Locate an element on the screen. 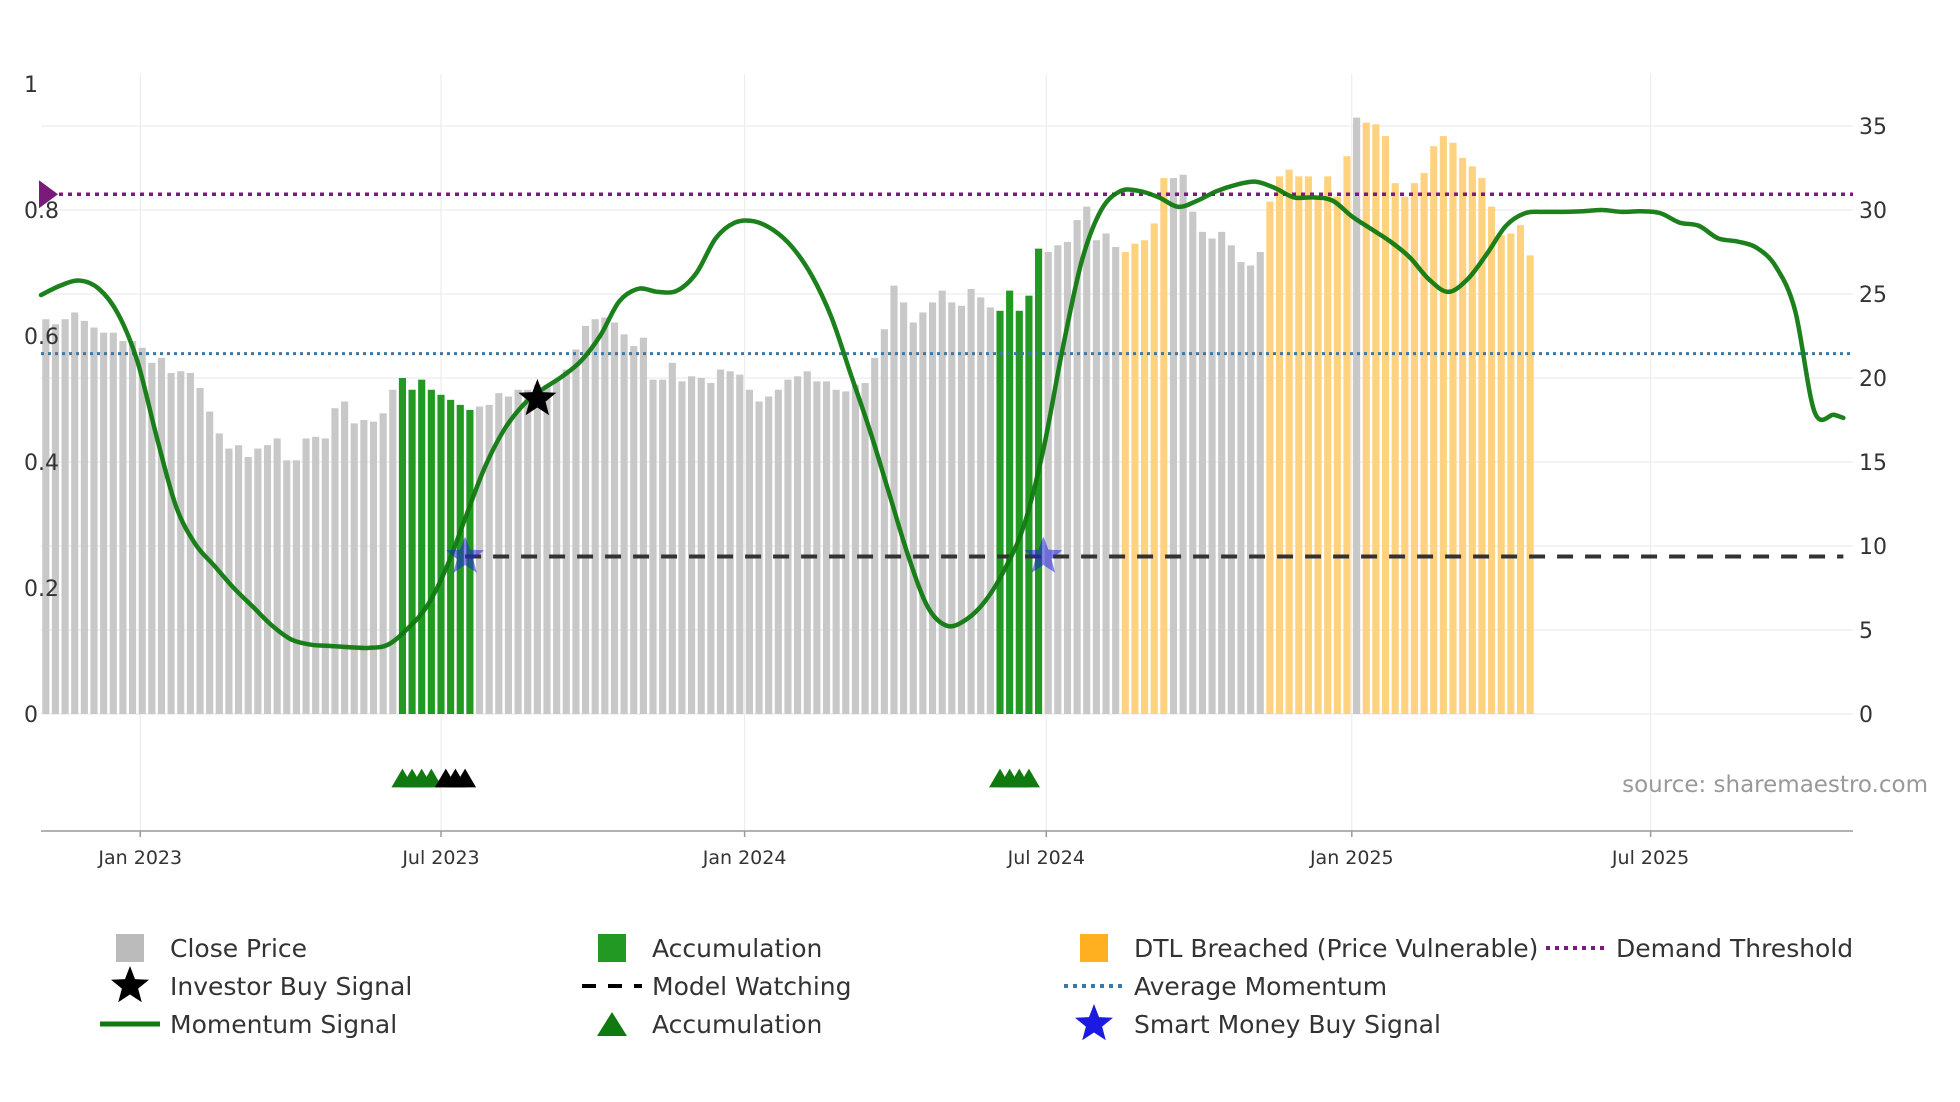 This screenshot has height=1102, width=1960. legend-item: Model Watching is located at coordinates (717, 986).